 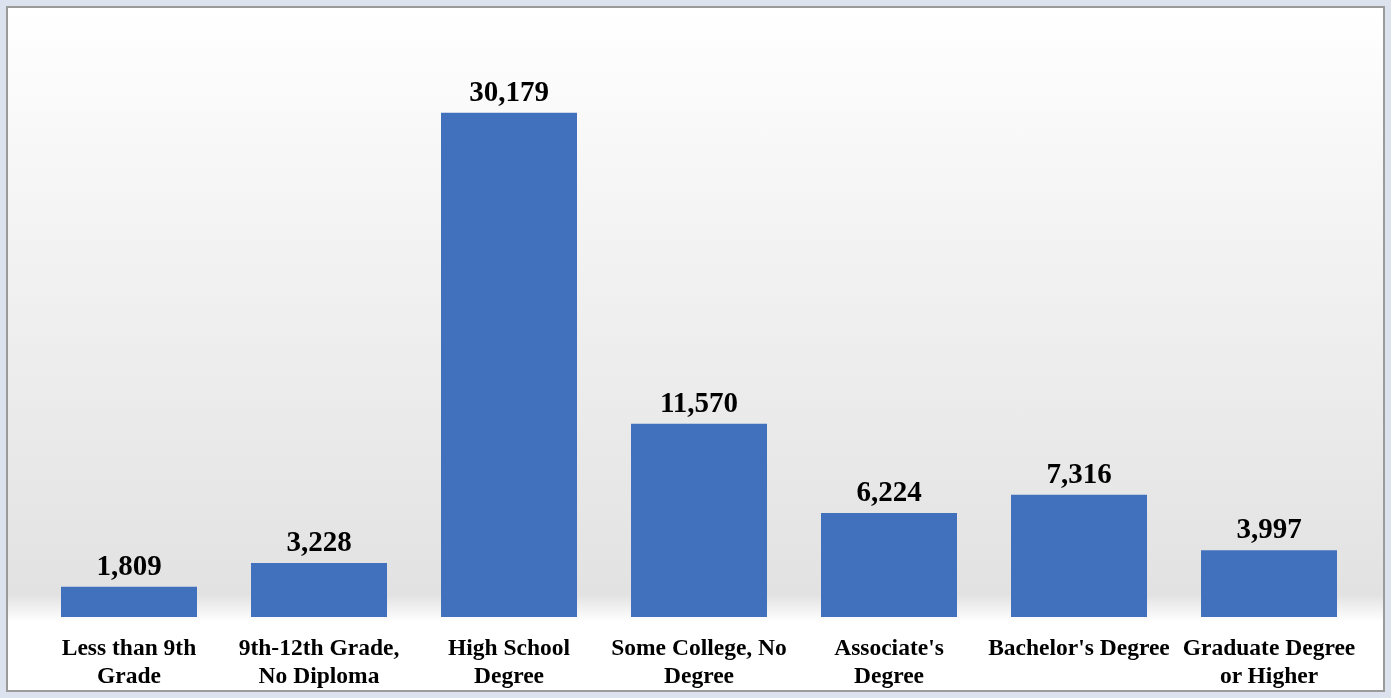 I want to click on x-tick-label: Less than 9th Grade, so click(x=129, y=661).